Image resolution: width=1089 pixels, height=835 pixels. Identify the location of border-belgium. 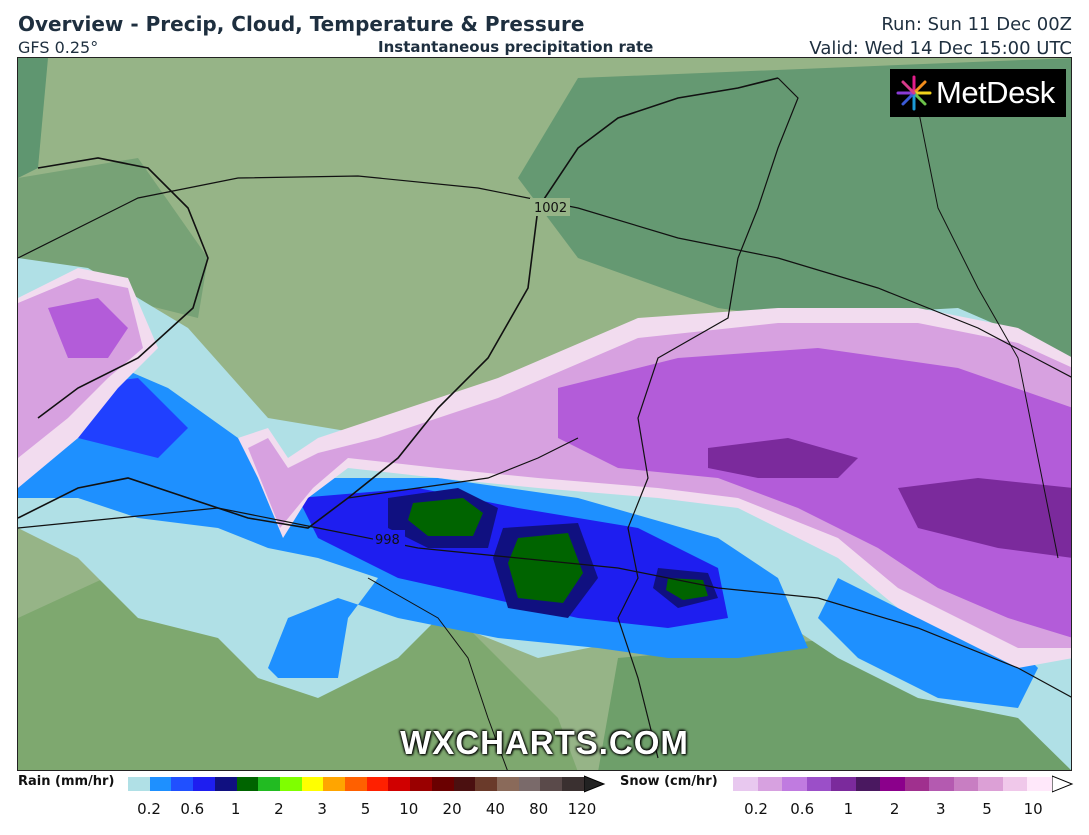
(463, 468).